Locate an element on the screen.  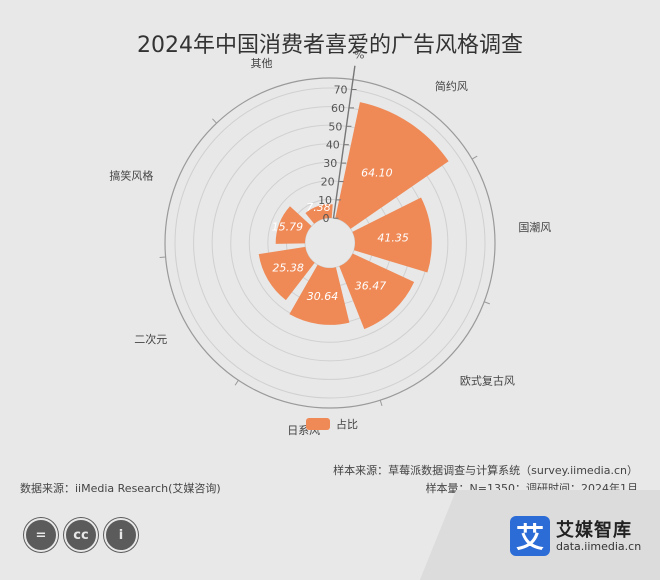
brand-url: data.iimedia.cn is located at coordinates (599, 546).